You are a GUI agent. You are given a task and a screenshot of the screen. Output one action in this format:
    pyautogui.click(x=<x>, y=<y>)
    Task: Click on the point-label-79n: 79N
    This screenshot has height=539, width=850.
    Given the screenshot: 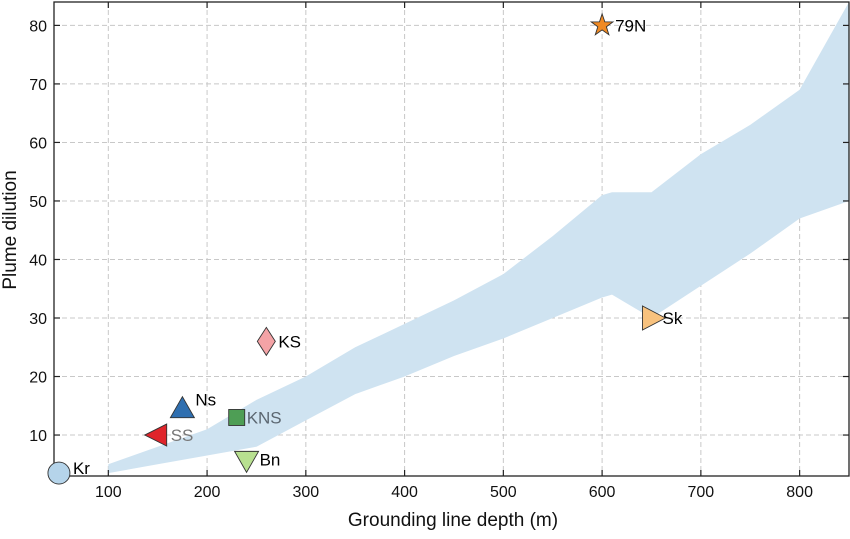 What is the action you would take?
    pyautogui.click(x=630, y=25)
    